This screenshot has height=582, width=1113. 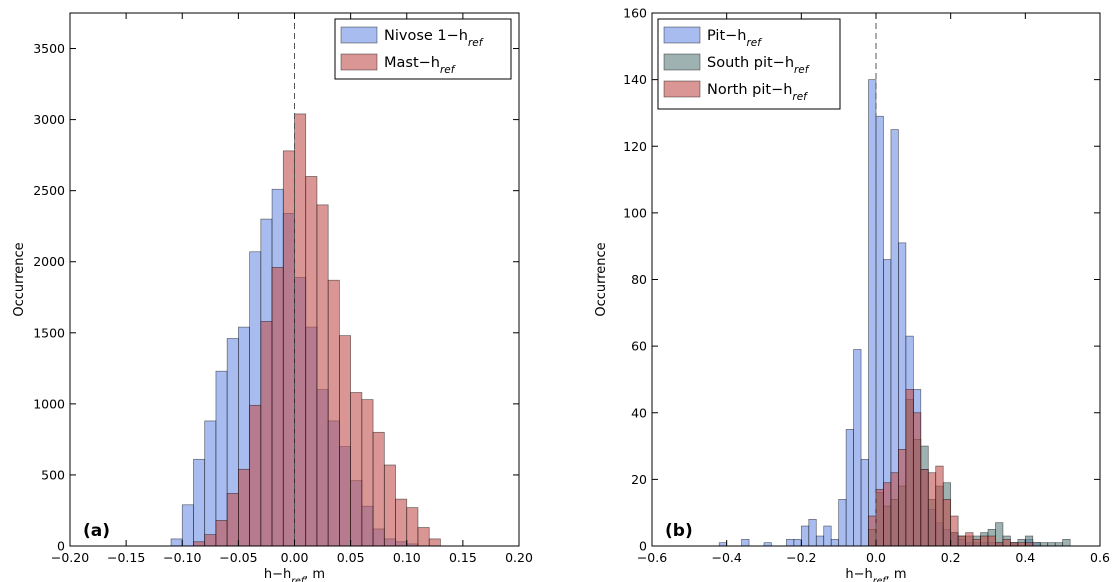 I want to click on y-tick-label: 20, so click(x=639, y=479).